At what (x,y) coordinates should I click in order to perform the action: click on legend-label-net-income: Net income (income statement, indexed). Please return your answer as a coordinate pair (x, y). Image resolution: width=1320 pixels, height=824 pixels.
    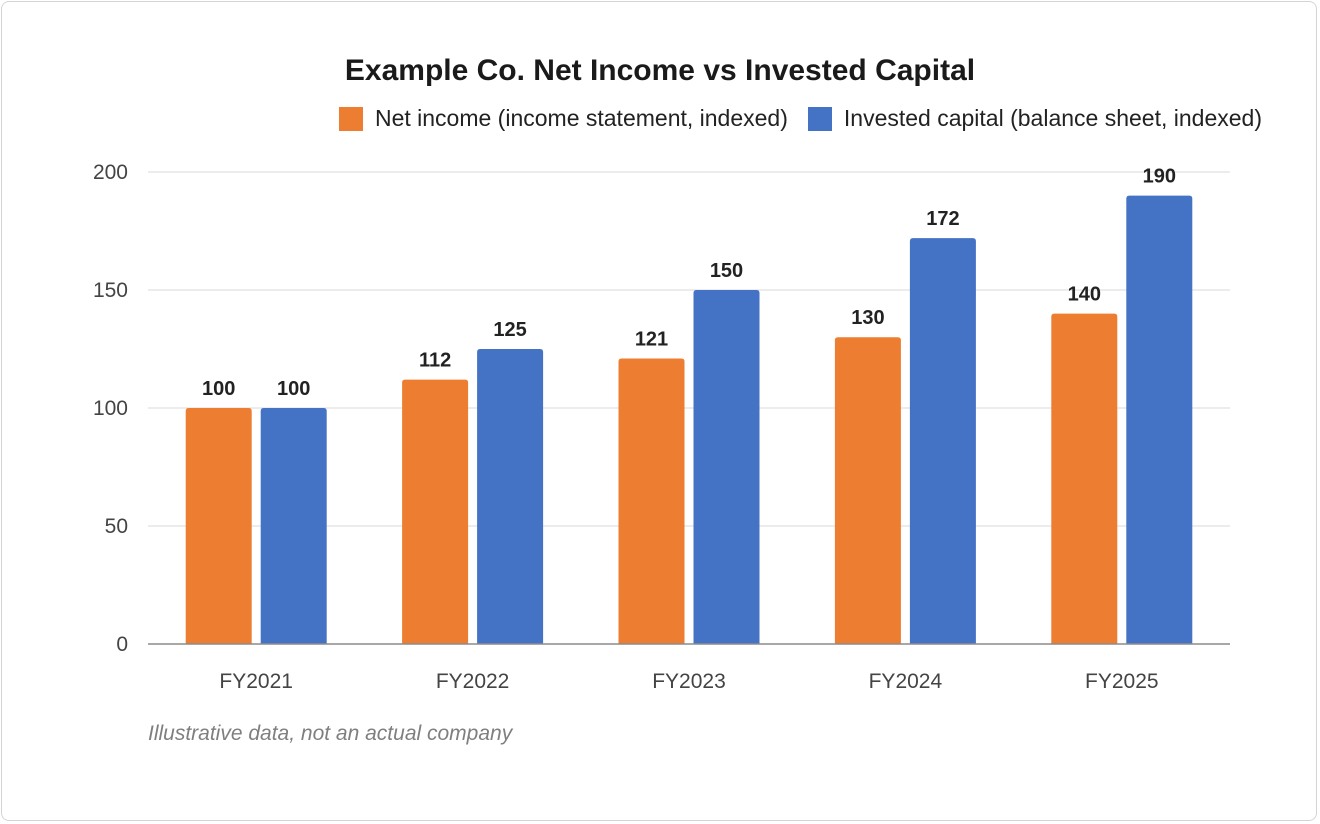
    Looking at the image, I should click on (581, 118).